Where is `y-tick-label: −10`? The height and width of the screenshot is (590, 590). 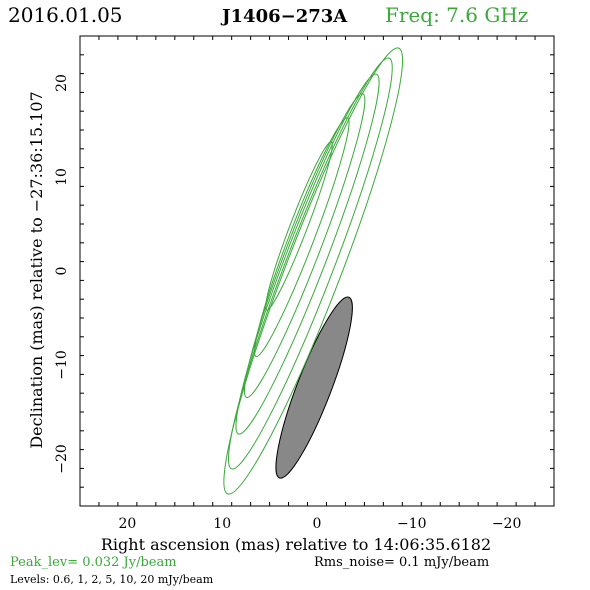
y-tick-label: −10 is located at coordinates (62, 365).